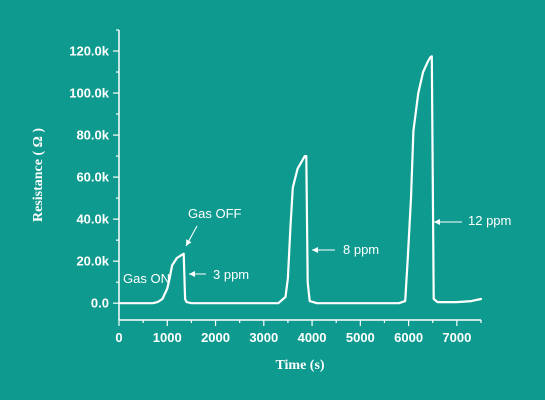 The width and height of the screenshot is (545, 400). I want to click on x-tick-label: 1000, so click(167, 337).